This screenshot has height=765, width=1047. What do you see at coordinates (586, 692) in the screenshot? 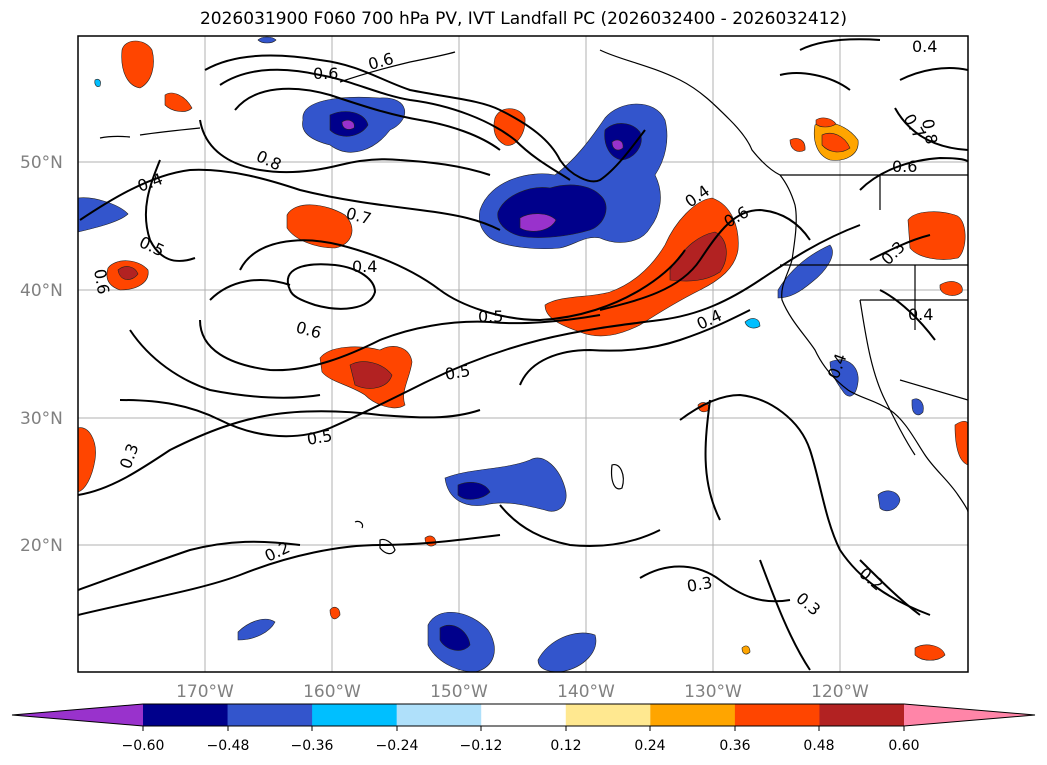
I see `lon-label: 140°W` at bounding box center [586, 692].